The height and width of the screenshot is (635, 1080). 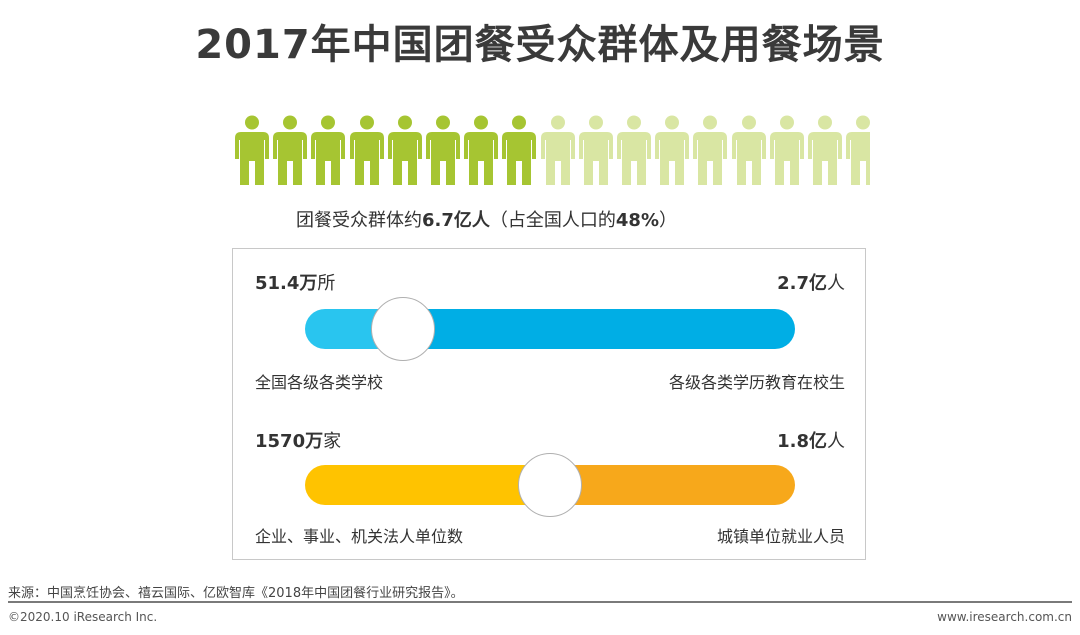 I want to click on students-count: 2.7亿人, so click(x=811, y=282).